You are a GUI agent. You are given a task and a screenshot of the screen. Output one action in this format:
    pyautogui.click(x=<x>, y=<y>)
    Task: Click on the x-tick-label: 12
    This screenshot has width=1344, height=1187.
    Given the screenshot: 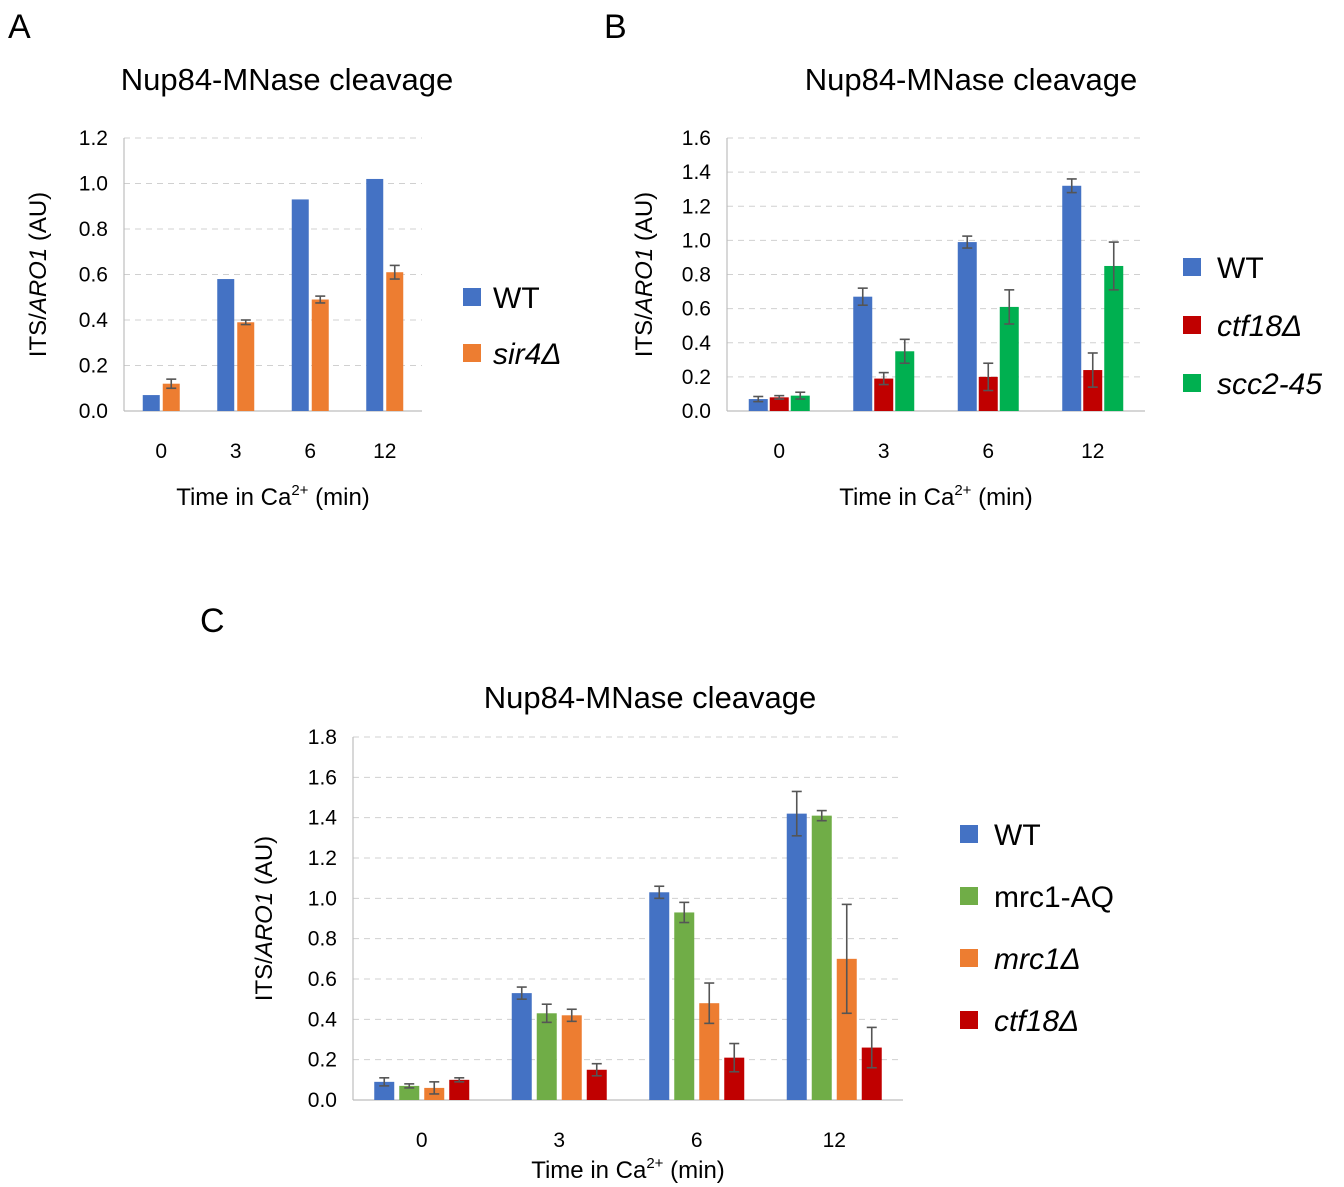 What is the action you would take?
    pyautogui.click(x=1092, y=451)
    